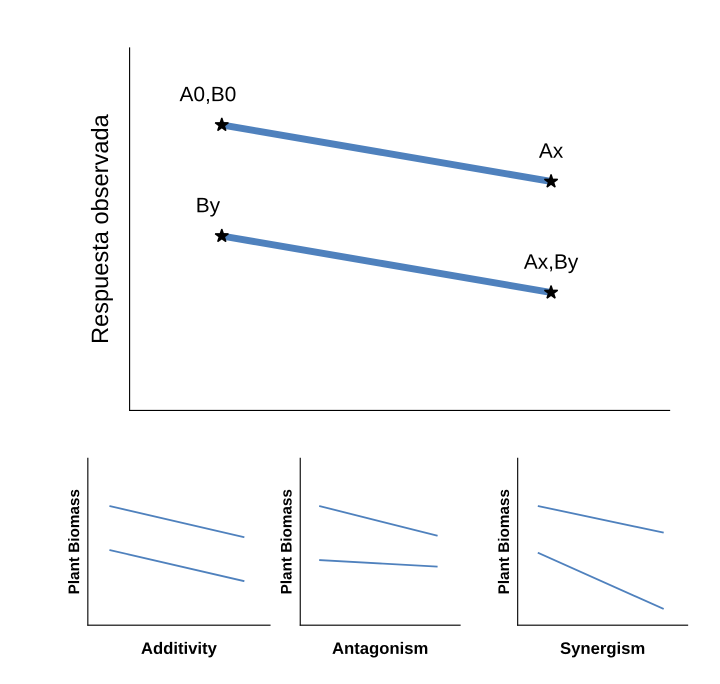 Image resolution: width=720 pixels, height=684 pixels. What do you see at coordinates (550, 150) in the screenshot?
I see `annotation: Ax` at bounding box center [550, 150].